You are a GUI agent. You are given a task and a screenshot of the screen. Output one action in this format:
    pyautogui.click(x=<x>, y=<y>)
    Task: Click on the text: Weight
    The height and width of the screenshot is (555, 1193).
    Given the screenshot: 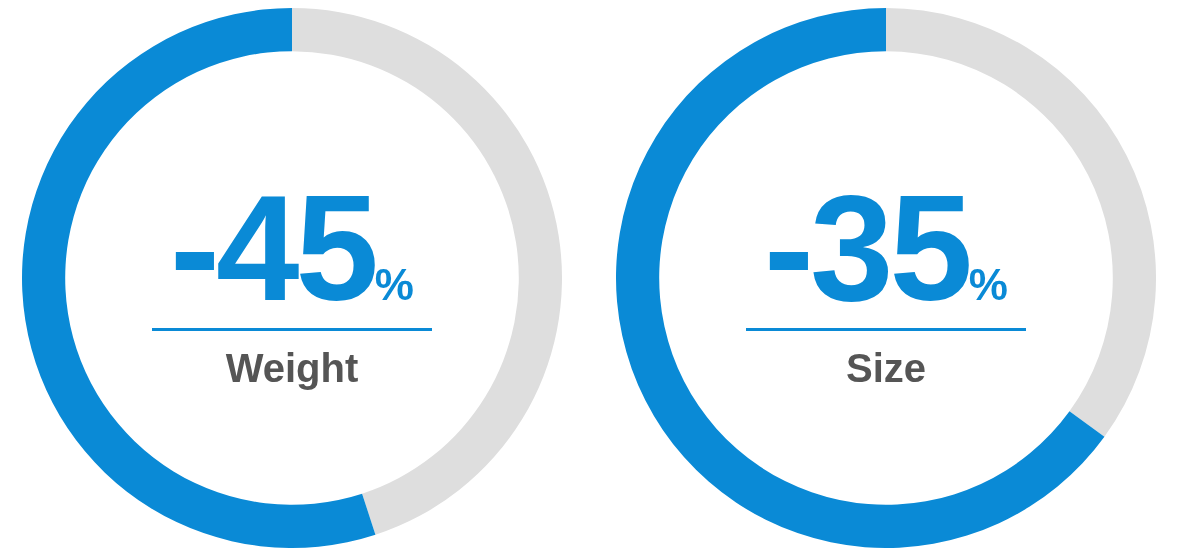 What is the action you would take?
    pyautogui.click(x=292, y=368)
    